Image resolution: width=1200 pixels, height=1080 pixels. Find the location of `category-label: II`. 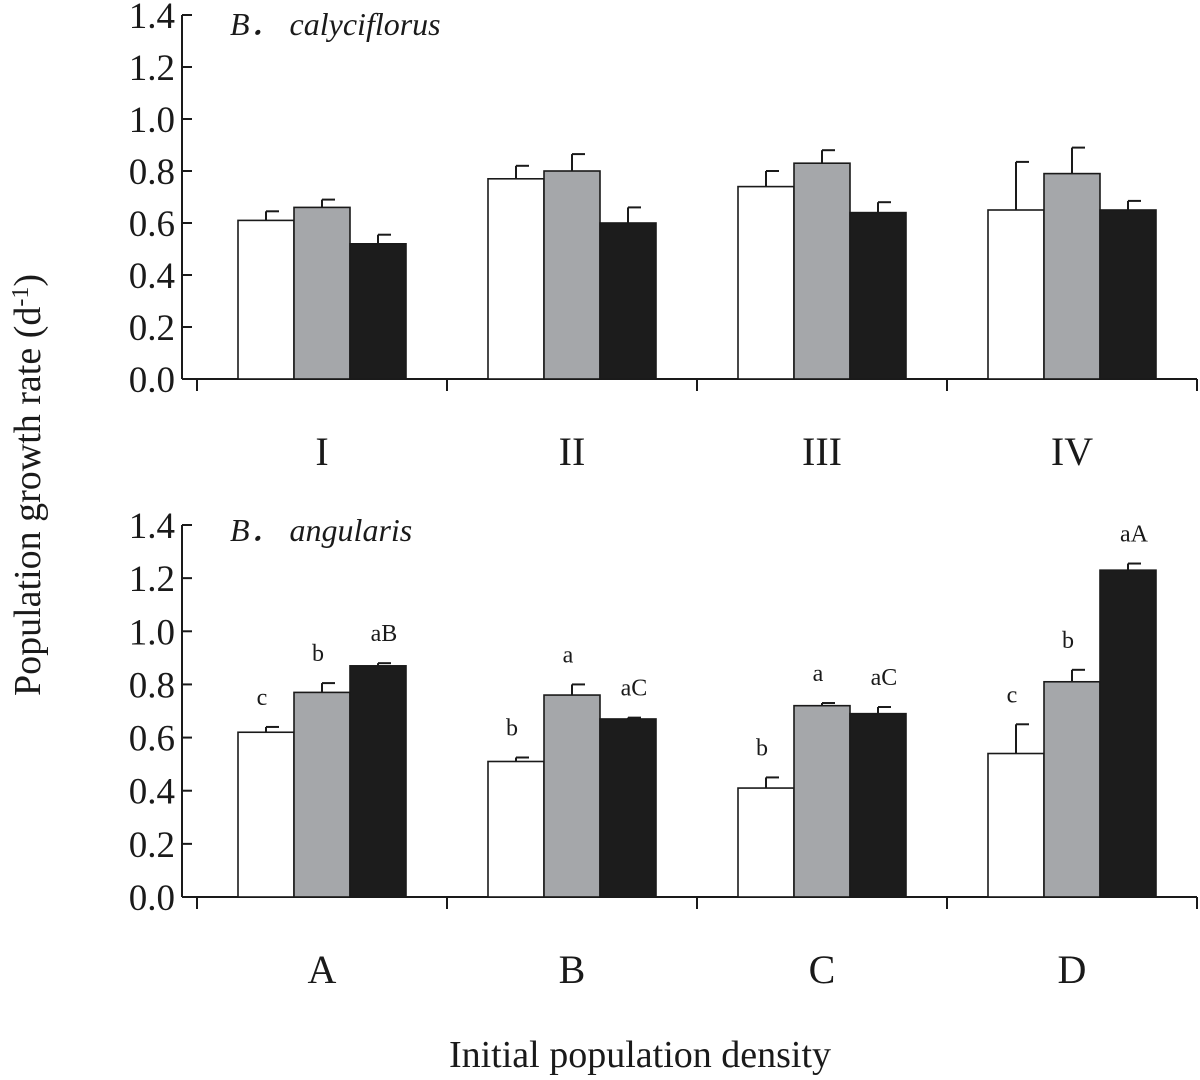

category-label: II is located at coordinates (572, 451).